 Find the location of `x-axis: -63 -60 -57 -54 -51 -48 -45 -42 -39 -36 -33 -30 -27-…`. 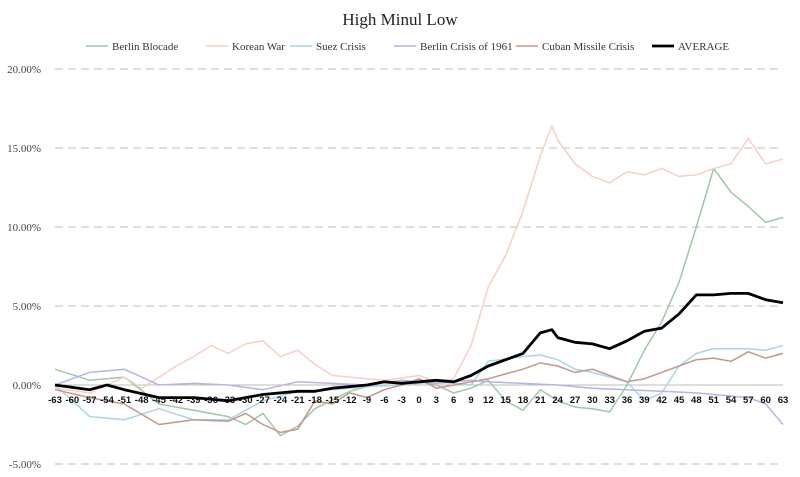

x-axis: -63 -60 -57 -54 -51 -48 -45 -42 -39 -36 -33 -30 -27-… is located at coordinates (418, 400).